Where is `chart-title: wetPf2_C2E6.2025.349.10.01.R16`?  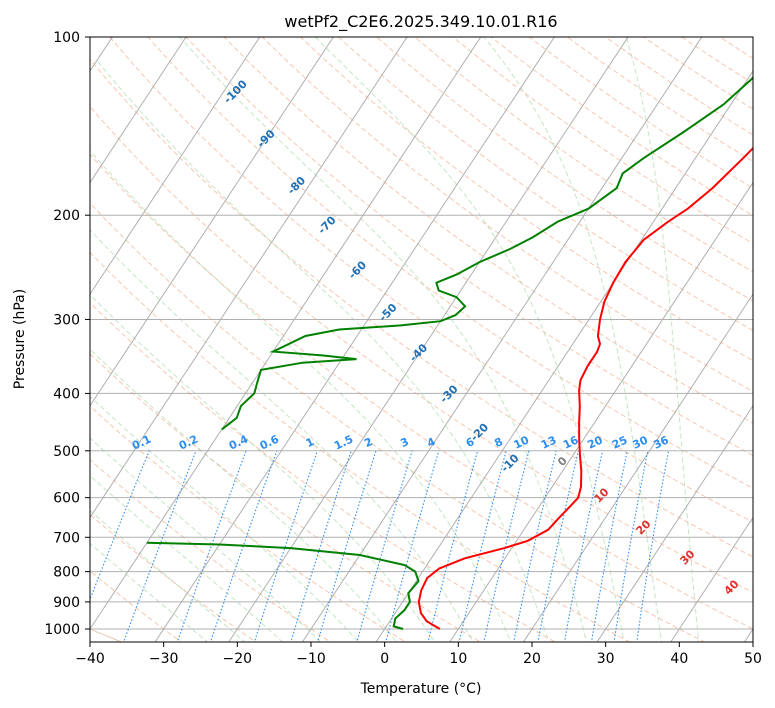 chart-title: wetPf2_C2E6.2025.349.10.01.R16 is located at coordinates (420, 22).